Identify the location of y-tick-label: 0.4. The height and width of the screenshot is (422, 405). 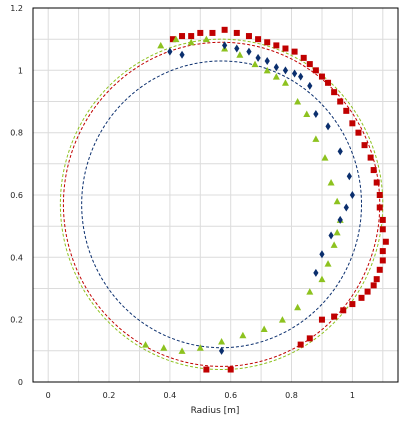
(16, 257).